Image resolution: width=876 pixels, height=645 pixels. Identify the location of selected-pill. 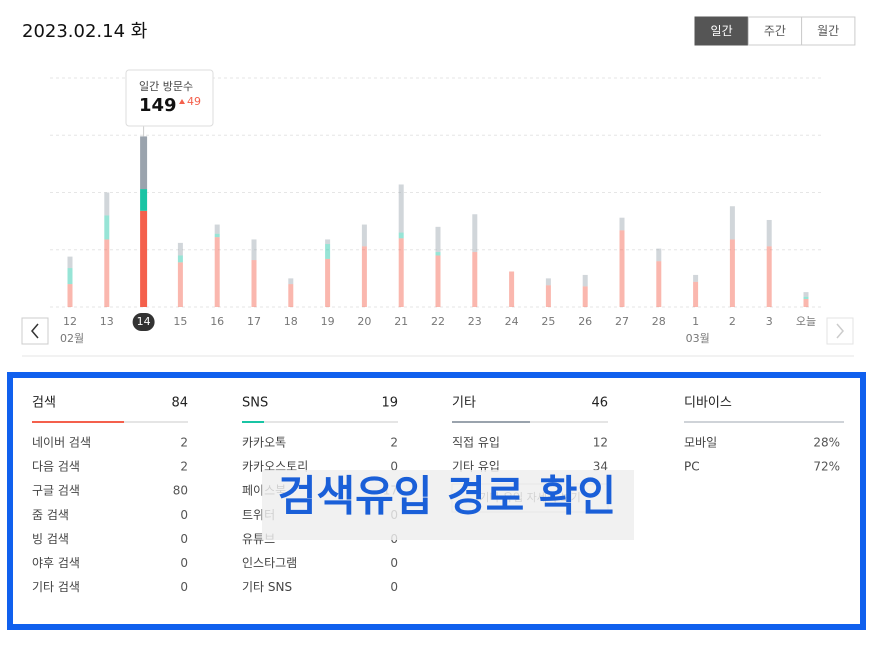
(143, 322).